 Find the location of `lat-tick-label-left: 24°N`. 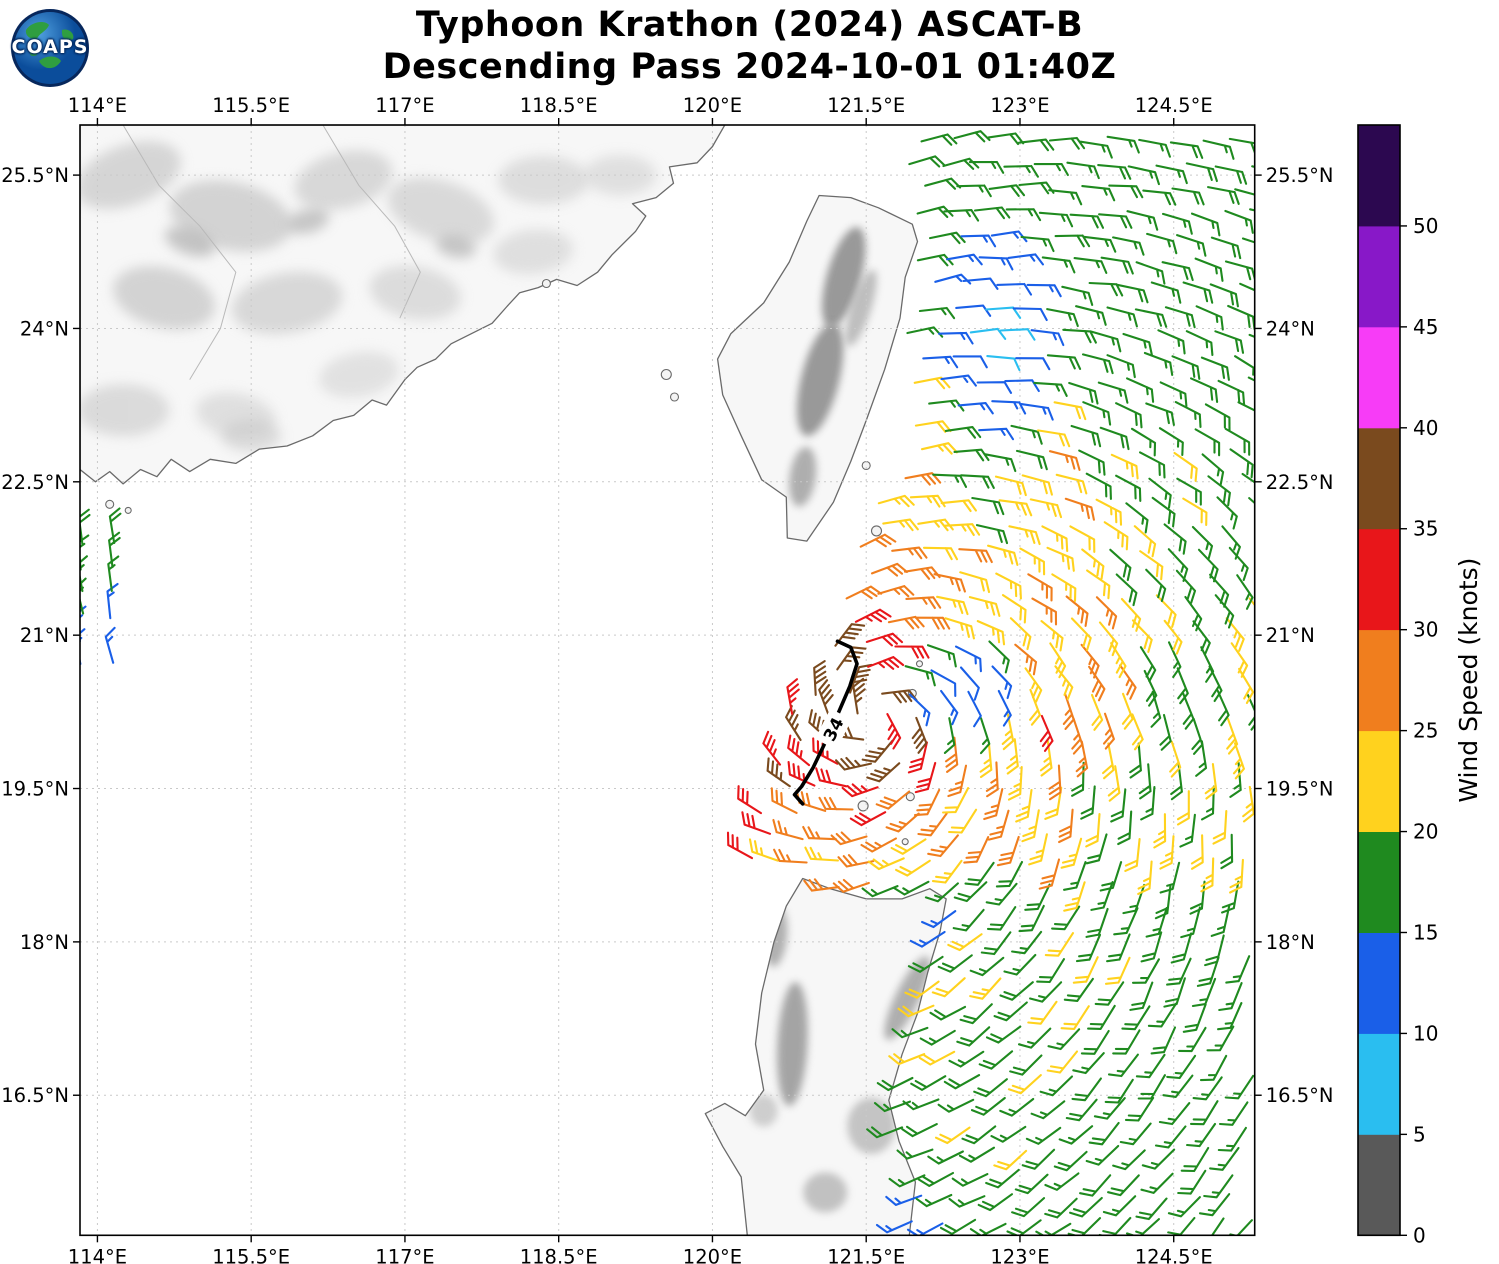

lat-tick-label-left: 24°N is located at coordinates (44, 328).